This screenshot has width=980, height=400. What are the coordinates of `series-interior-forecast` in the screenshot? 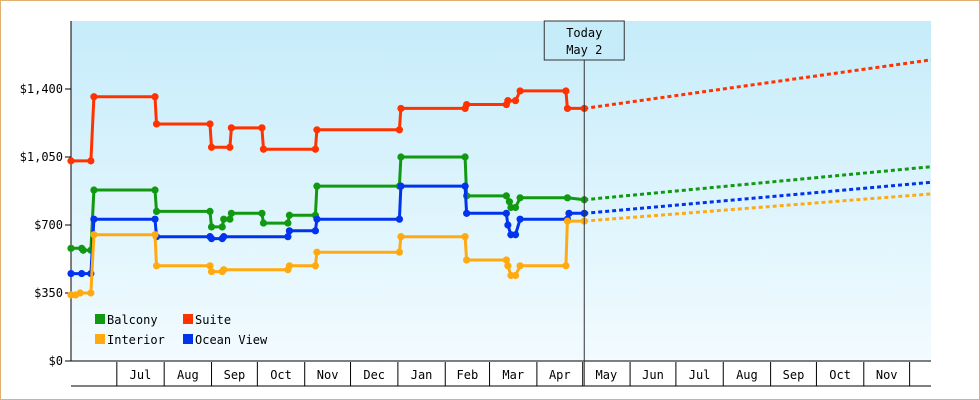 It's located at (758, 207).